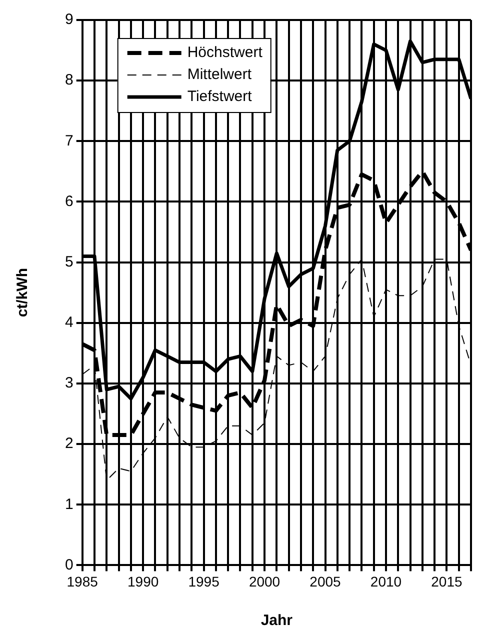  What do you see at coordinates (69, 141) in the screenshot?
I see `y-tick-label: 7` at bounding box center [69, 141].